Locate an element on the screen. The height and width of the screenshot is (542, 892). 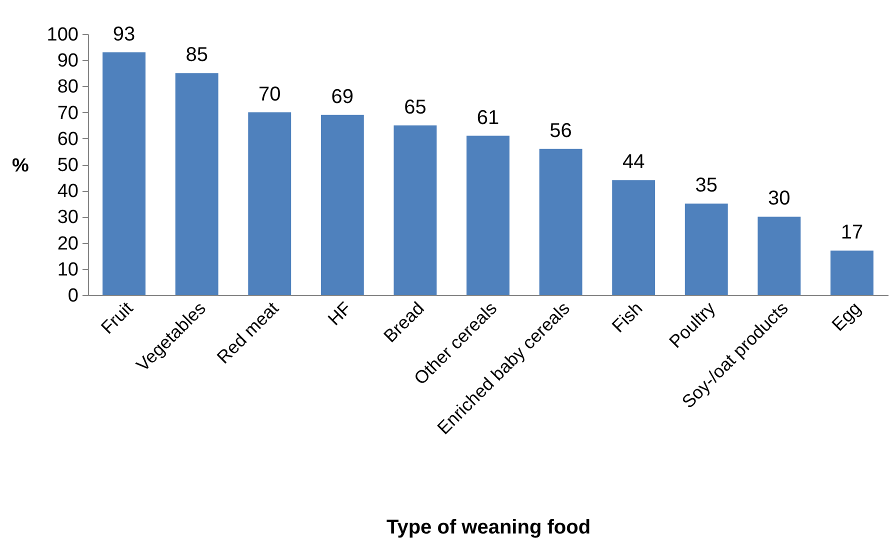
data-label: 44 is located at coordinates (633, 162).